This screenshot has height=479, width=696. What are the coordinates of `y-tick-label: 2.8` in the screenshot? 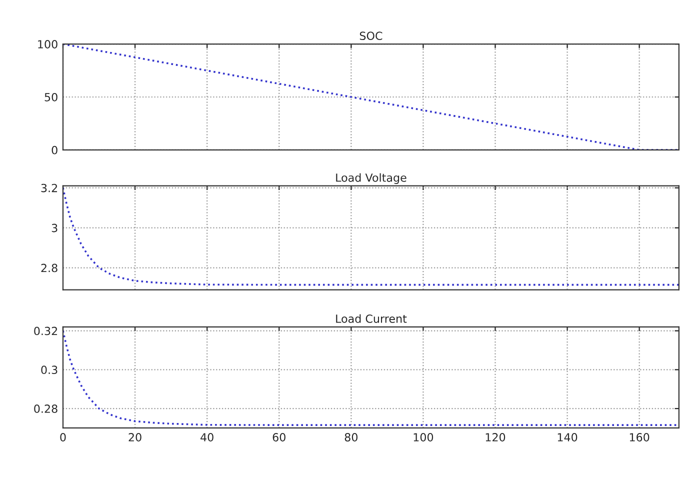 It's located at (49, 268).